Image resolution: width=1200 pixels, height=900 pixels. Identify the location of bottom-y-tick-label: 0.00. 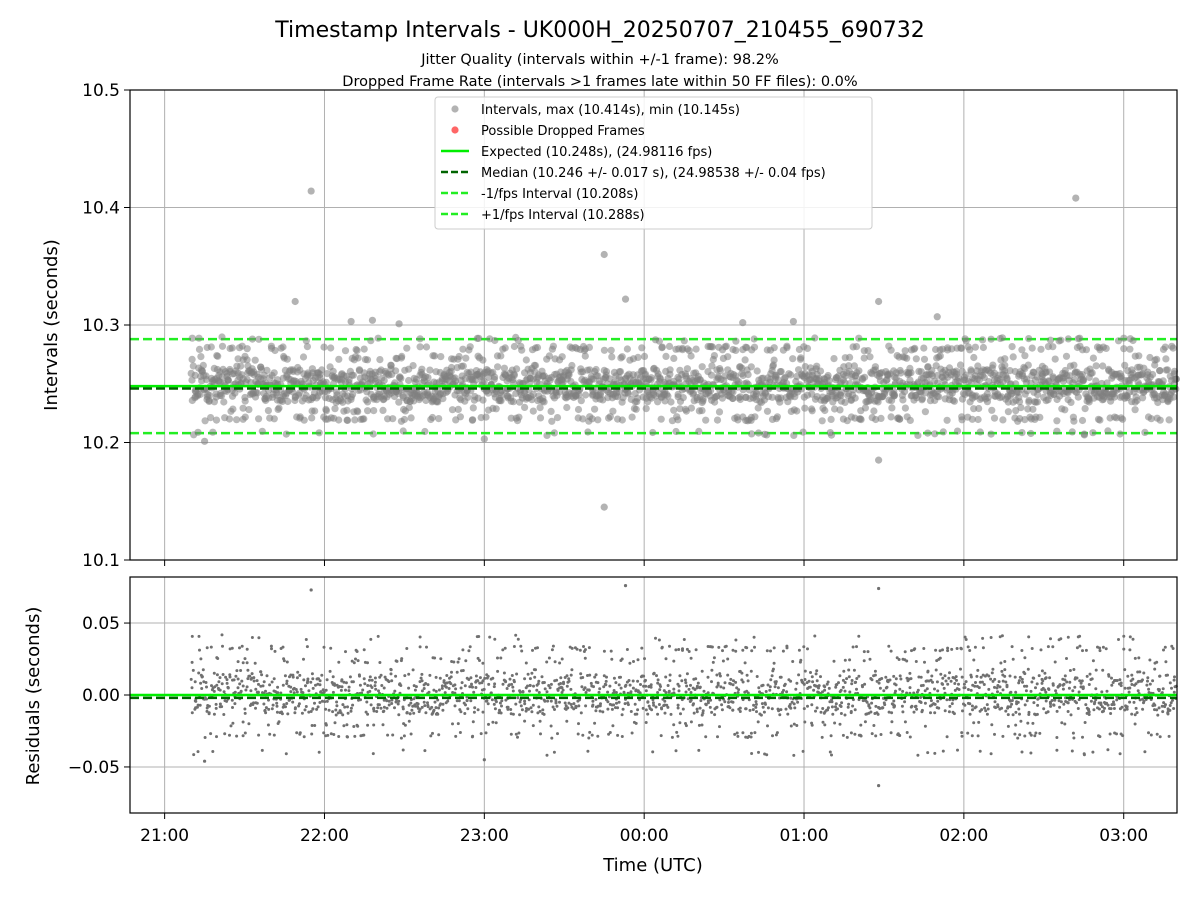
(101, 696).